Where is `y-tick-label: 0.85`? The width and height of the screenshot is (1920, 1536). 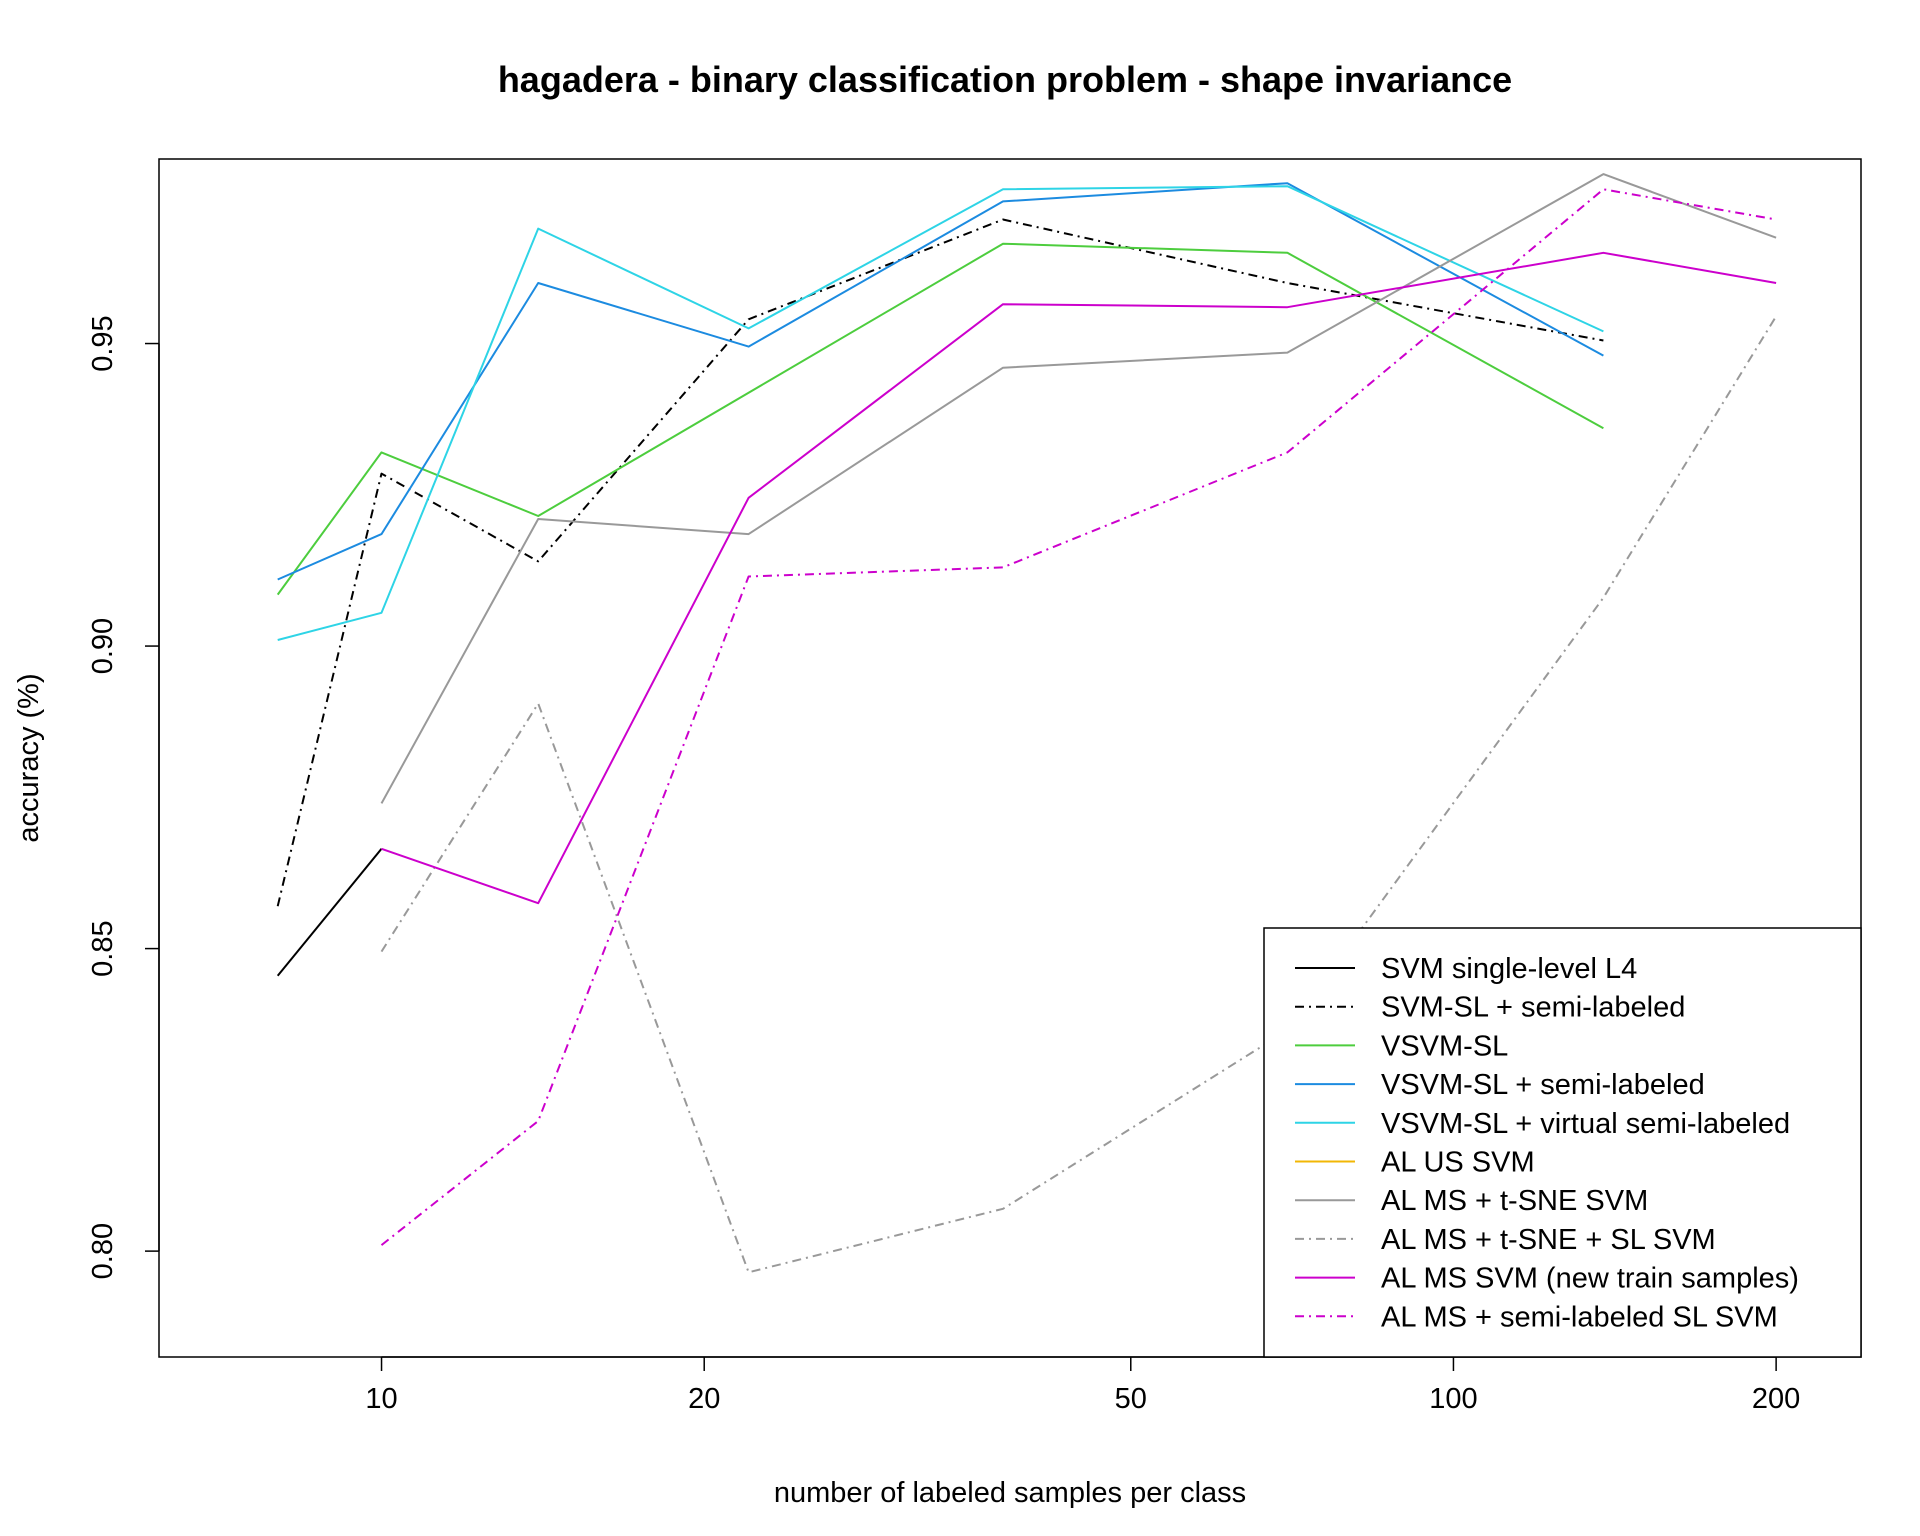
y-tick-label: 0.85 is located at coordinates (103, 948).